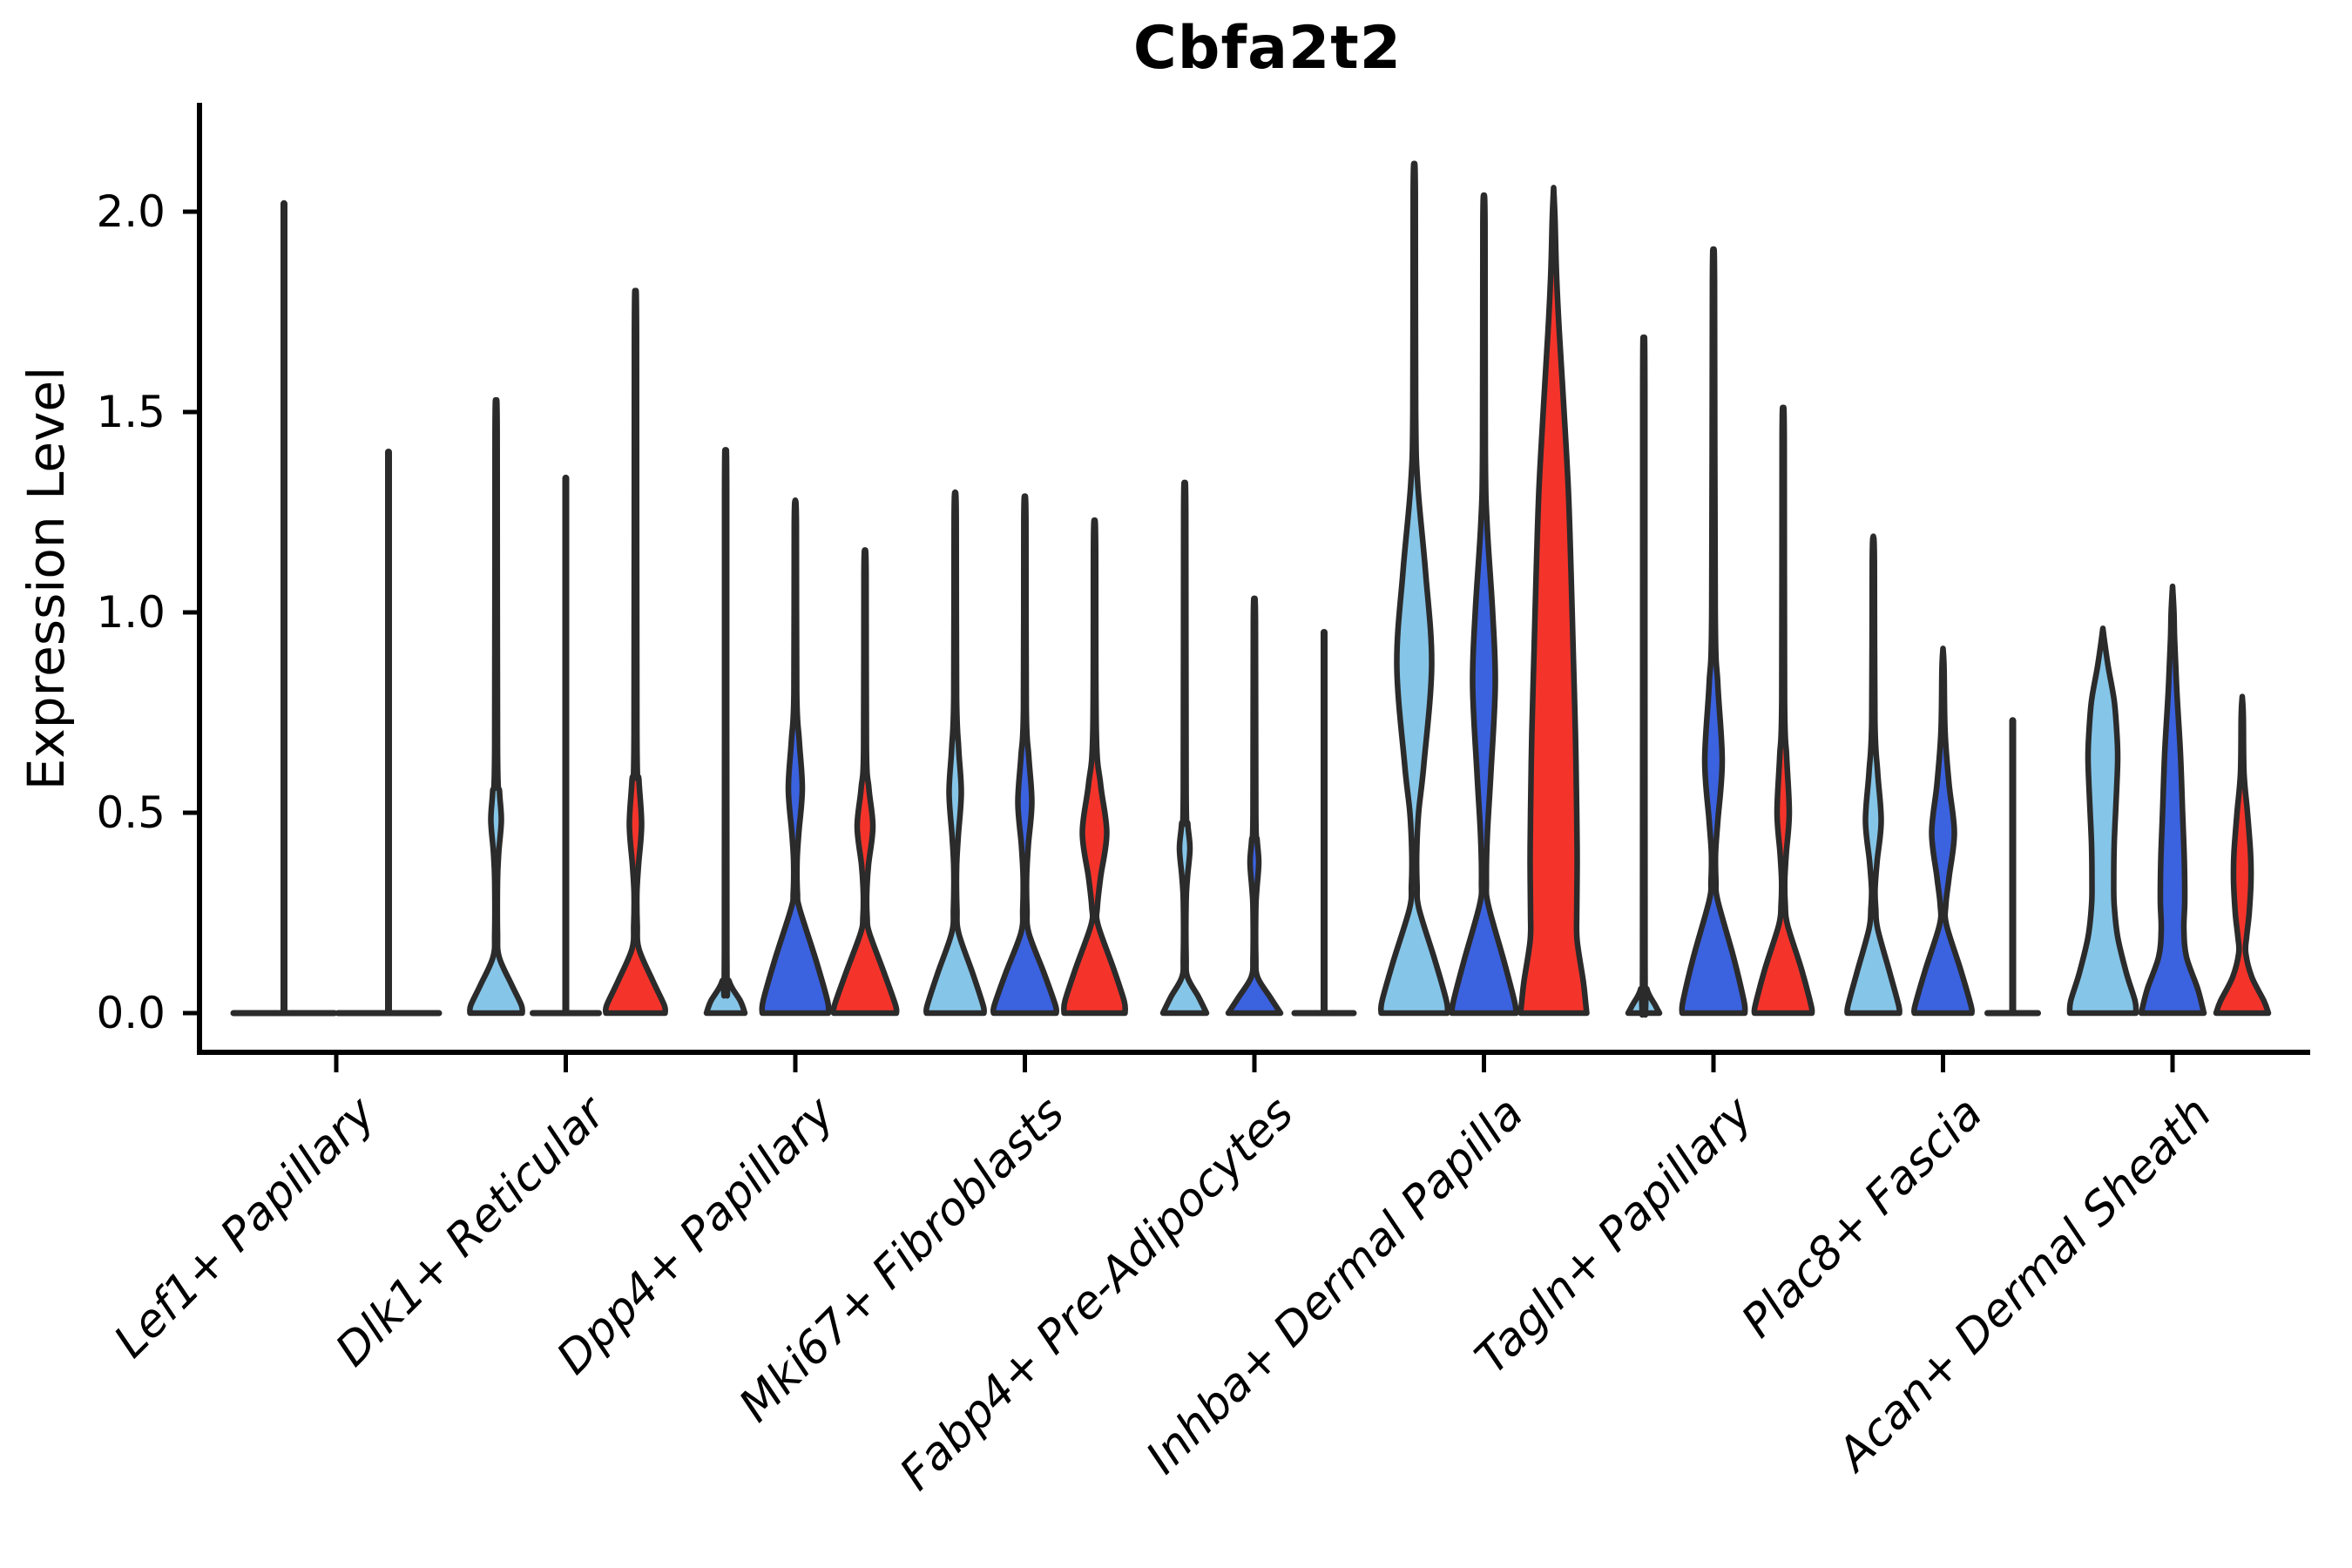 The height and width of the screenshot is (1568, 2352). Describe the element at coordinates (131, 211) in the screenshot. I see `y-tick-label-2.0: 2.0` at that location.